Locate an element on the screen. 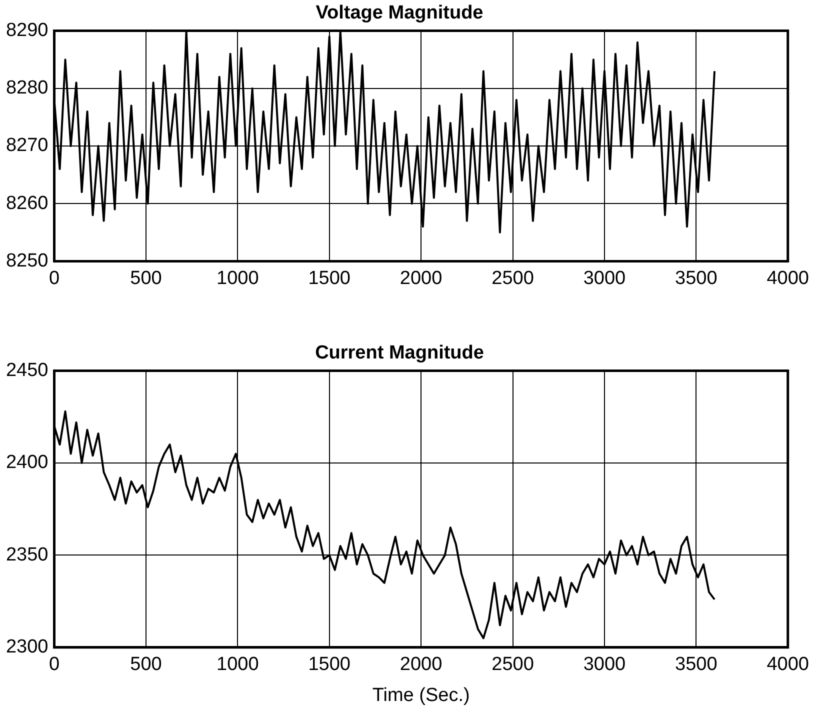  y-tick-label: 2350 is located at coordinates (27, 555).